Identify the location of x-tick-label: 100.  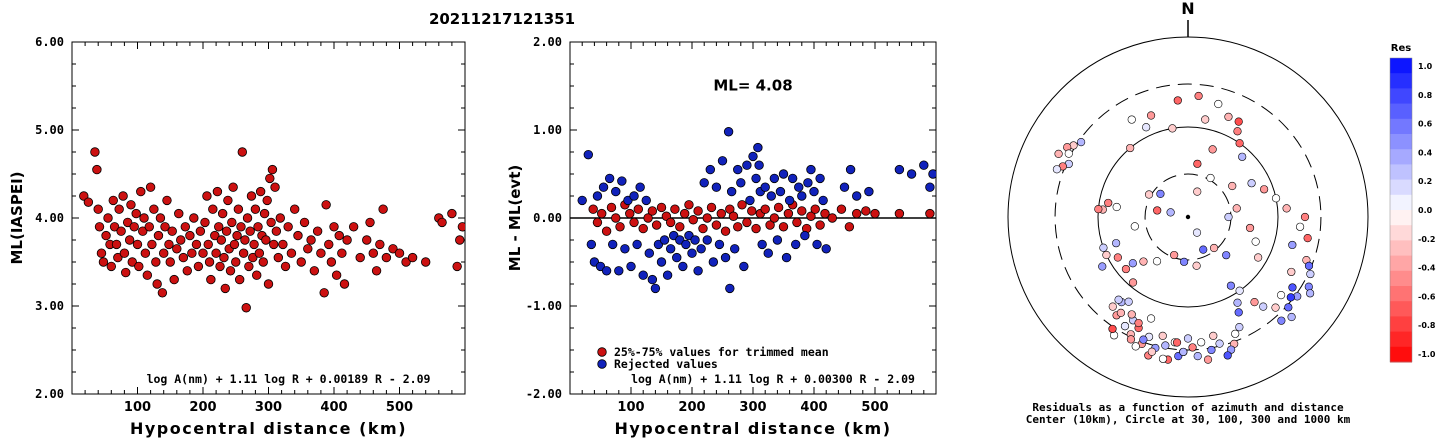
(630, 407).